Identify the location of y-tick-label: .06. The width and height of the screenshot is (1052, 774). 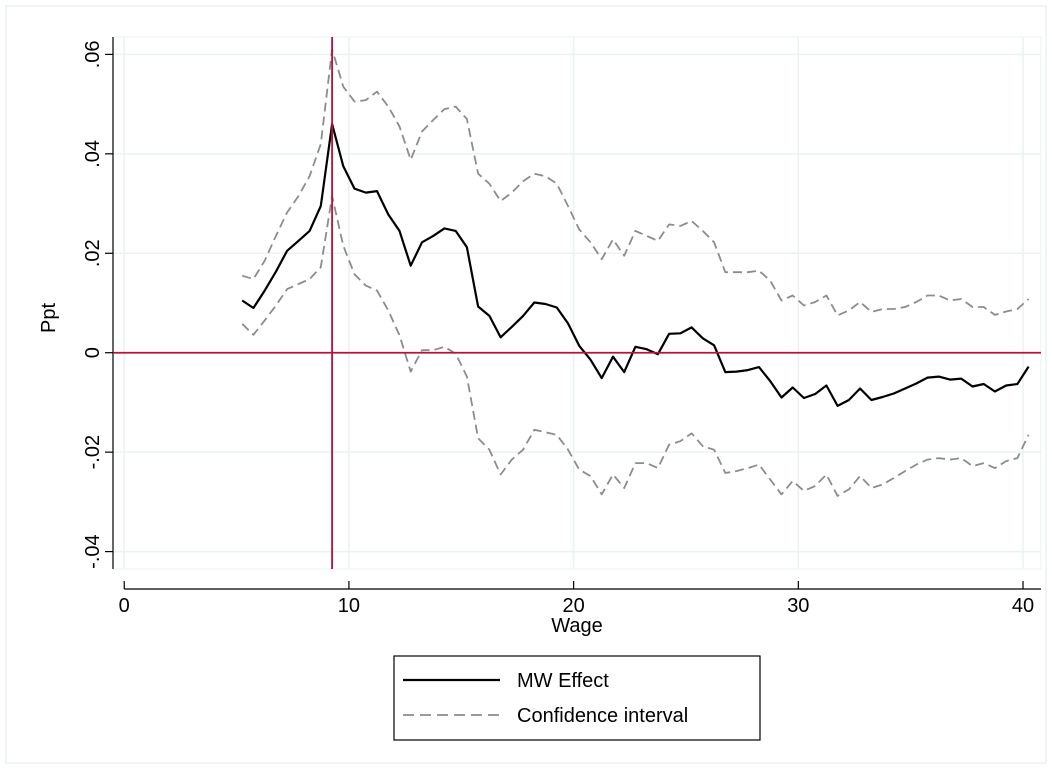
(93, 54).